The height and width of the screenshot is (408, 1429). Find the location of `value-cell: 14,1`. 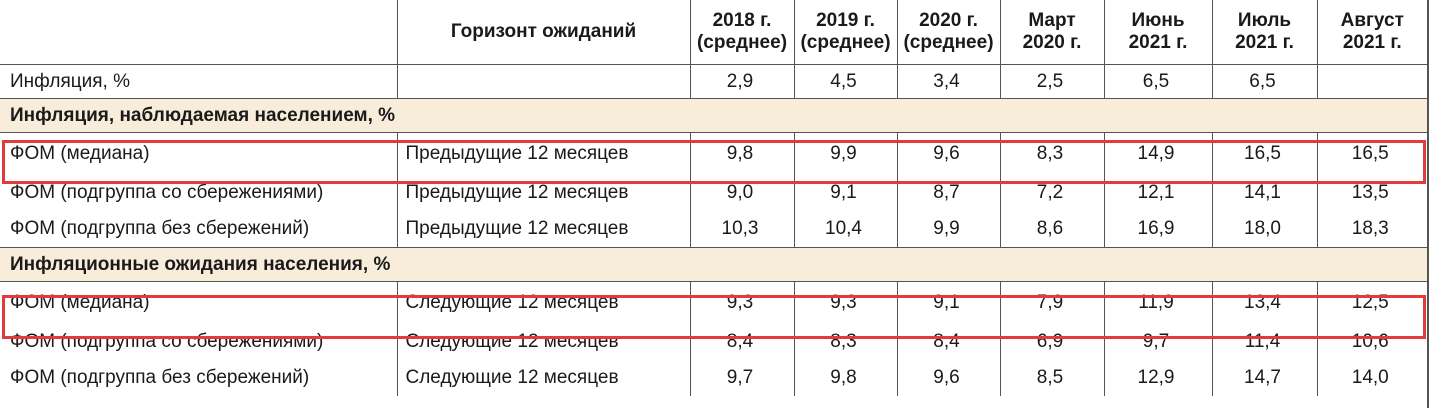

value-cell: 14,1 is located at coordinates (1264, 193).